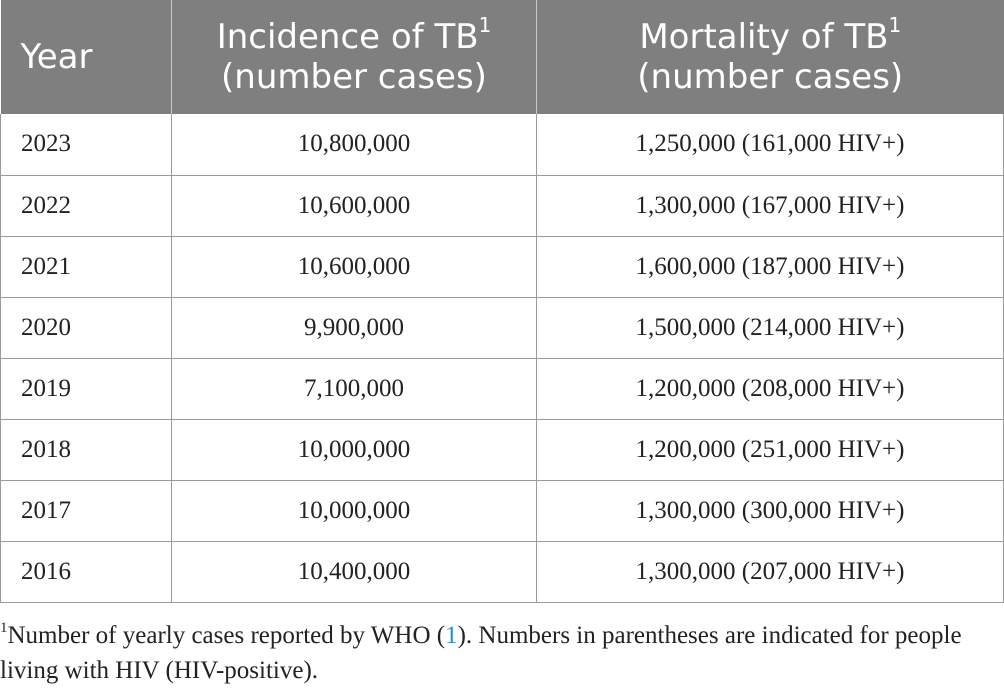  I want to click on header-incidence-line2: (number cases), so click(354, 77).